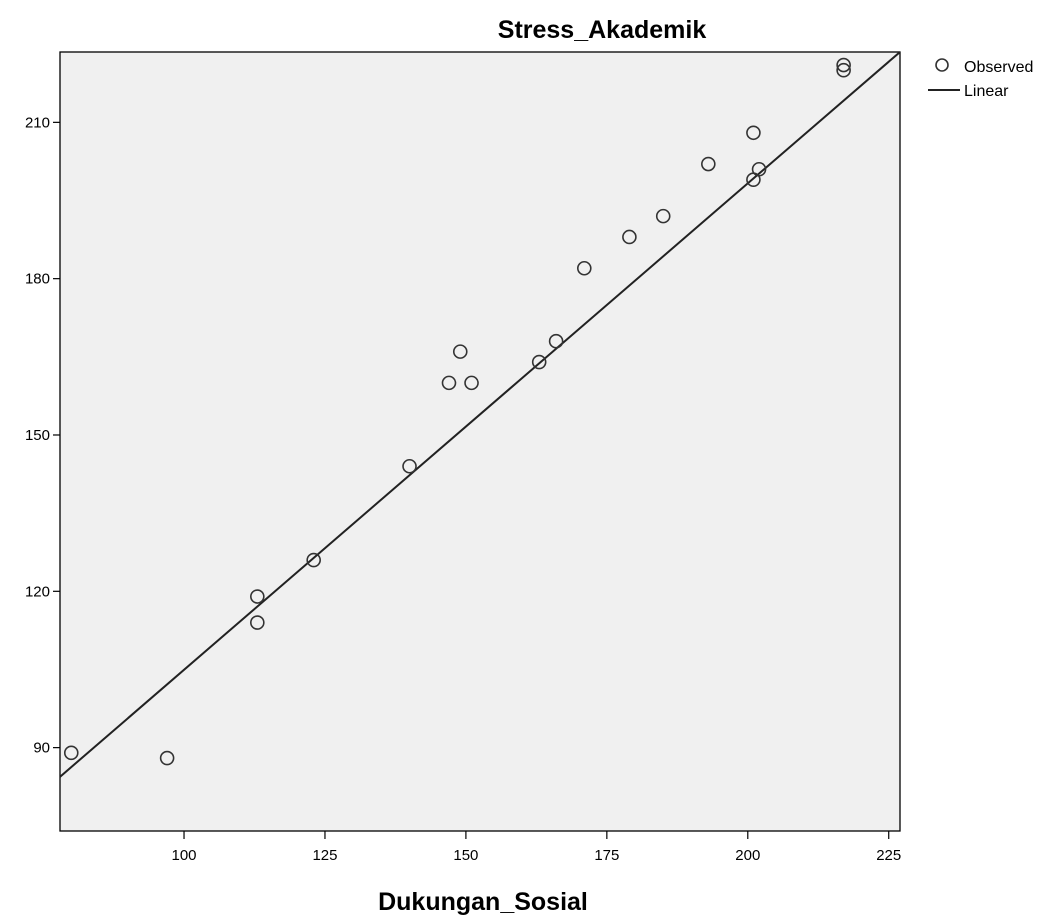  Describe the element at coordinates (747, 855) in the screenshot. I see `x-tick-label: 200` at that location.